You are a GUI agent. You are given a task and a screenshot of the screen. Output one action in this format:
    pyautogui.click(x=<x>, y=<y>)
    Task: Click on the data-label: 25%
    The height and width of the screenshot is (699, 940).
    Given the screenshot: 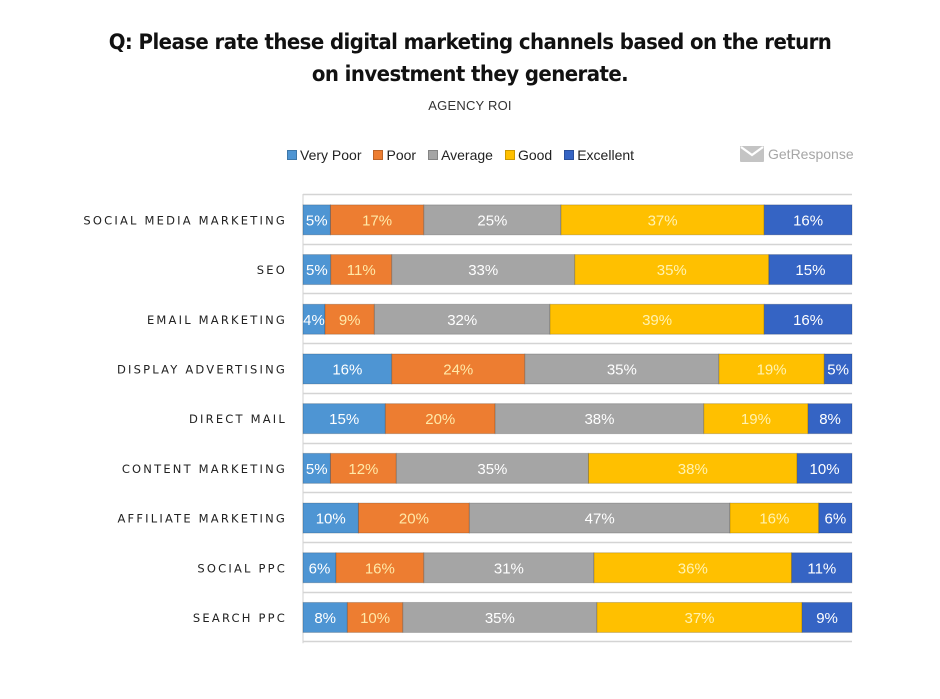 What is the action you would take?
    pyautogui.click(x=492, y=220)
    